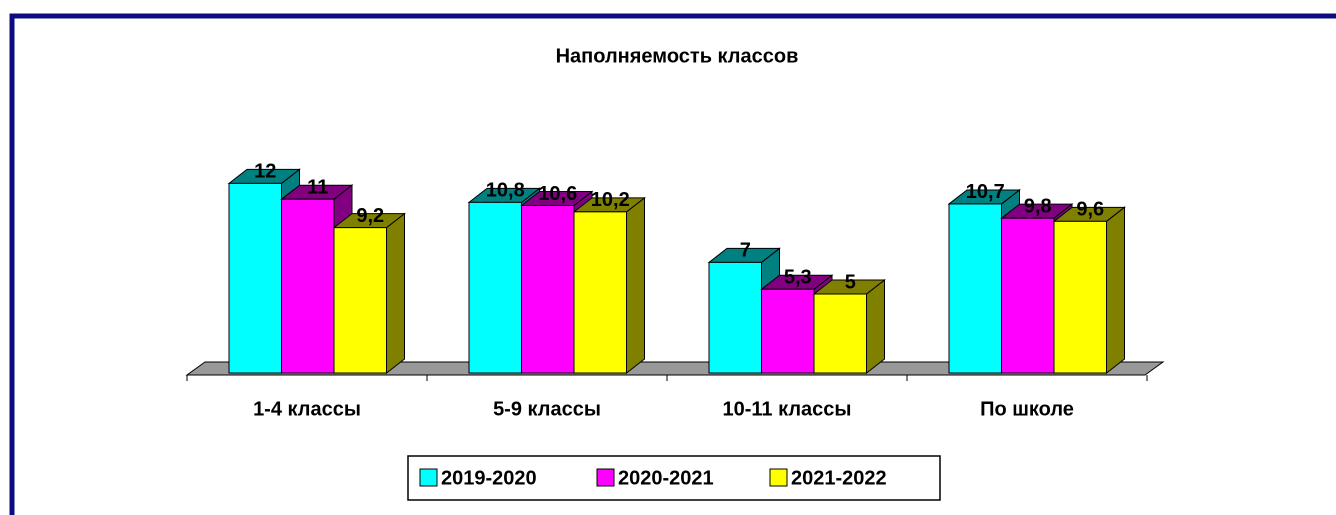  I want to click on data-label: 9,6, so click(1090, 210).